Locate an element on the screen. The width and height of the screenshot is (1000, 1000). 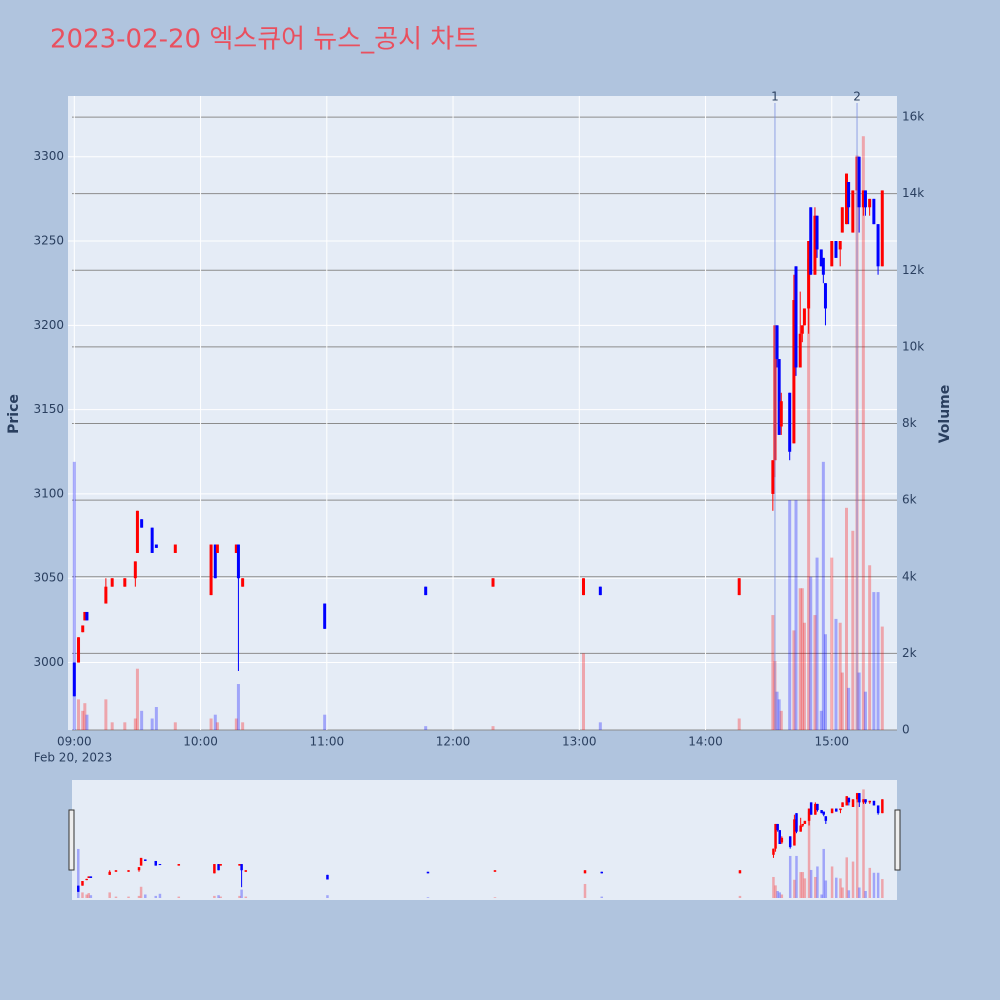
x-tick-label: 10:00 is located at coordinates (200, 742).